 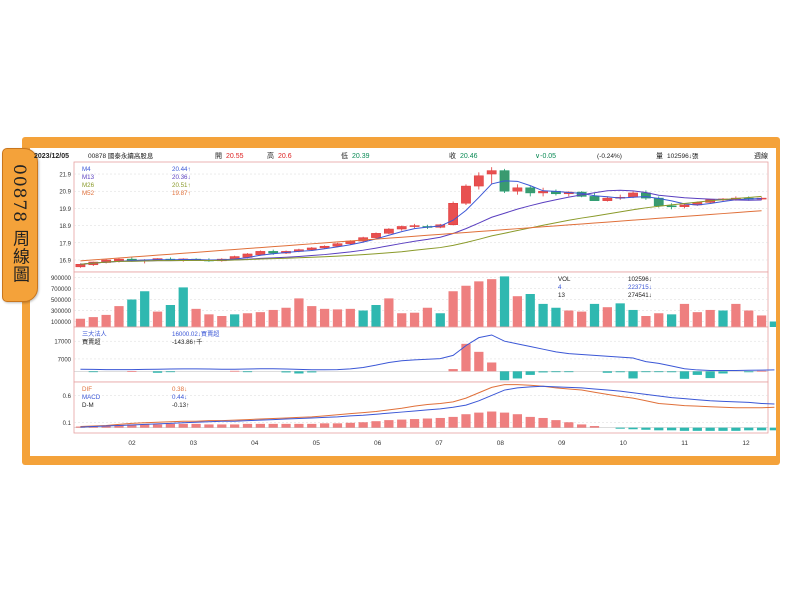 I want to click on legend-label: 三大法人, so click(x=94, y=334).